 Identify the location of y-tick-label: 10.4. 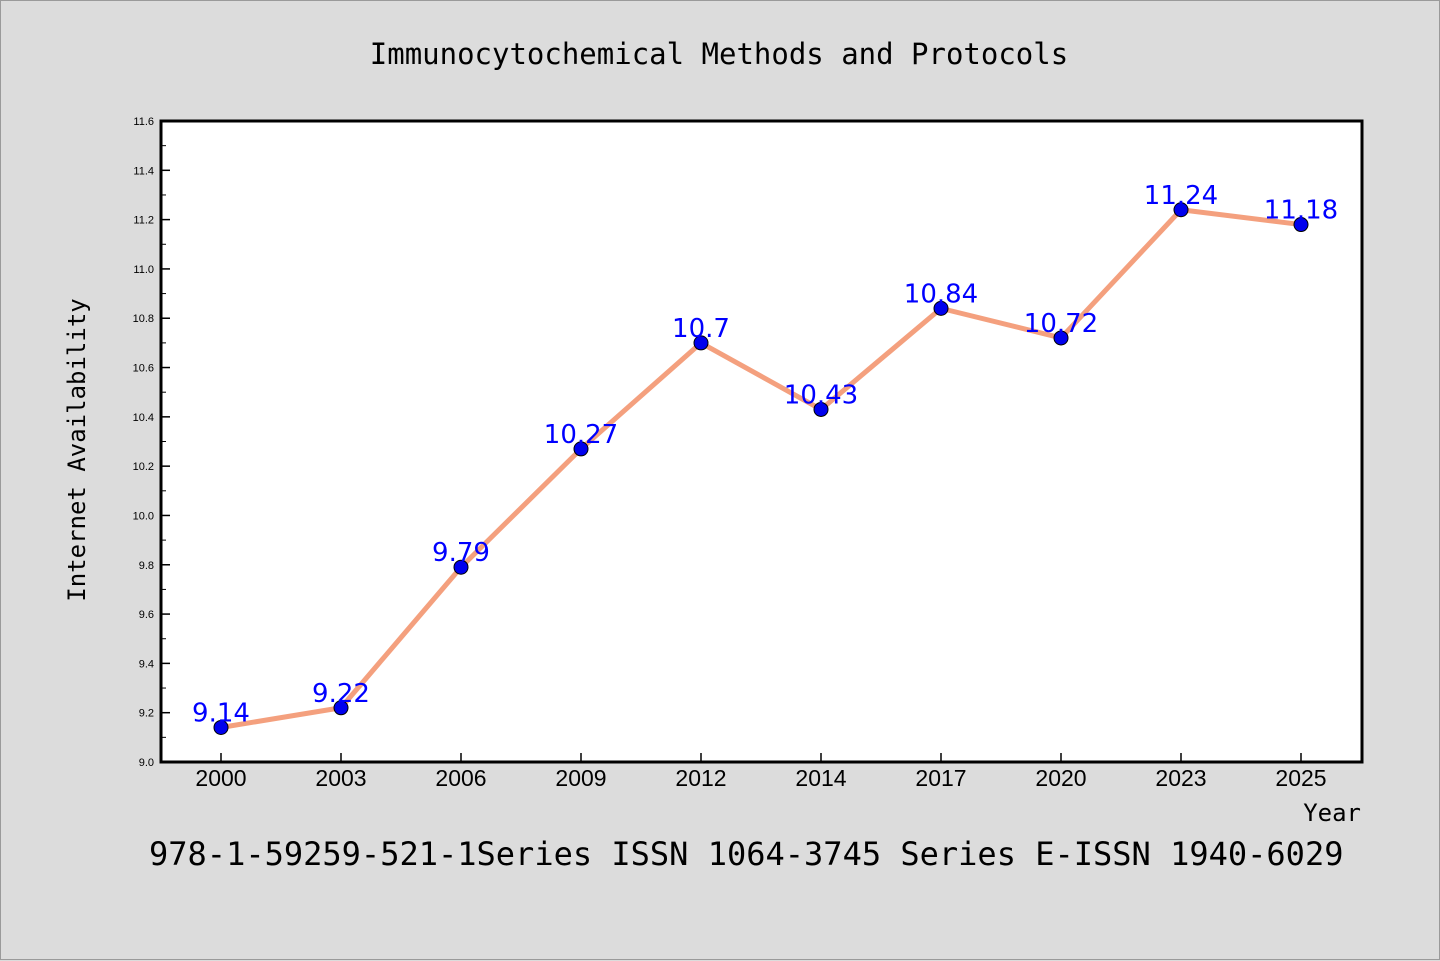
(143, 418).